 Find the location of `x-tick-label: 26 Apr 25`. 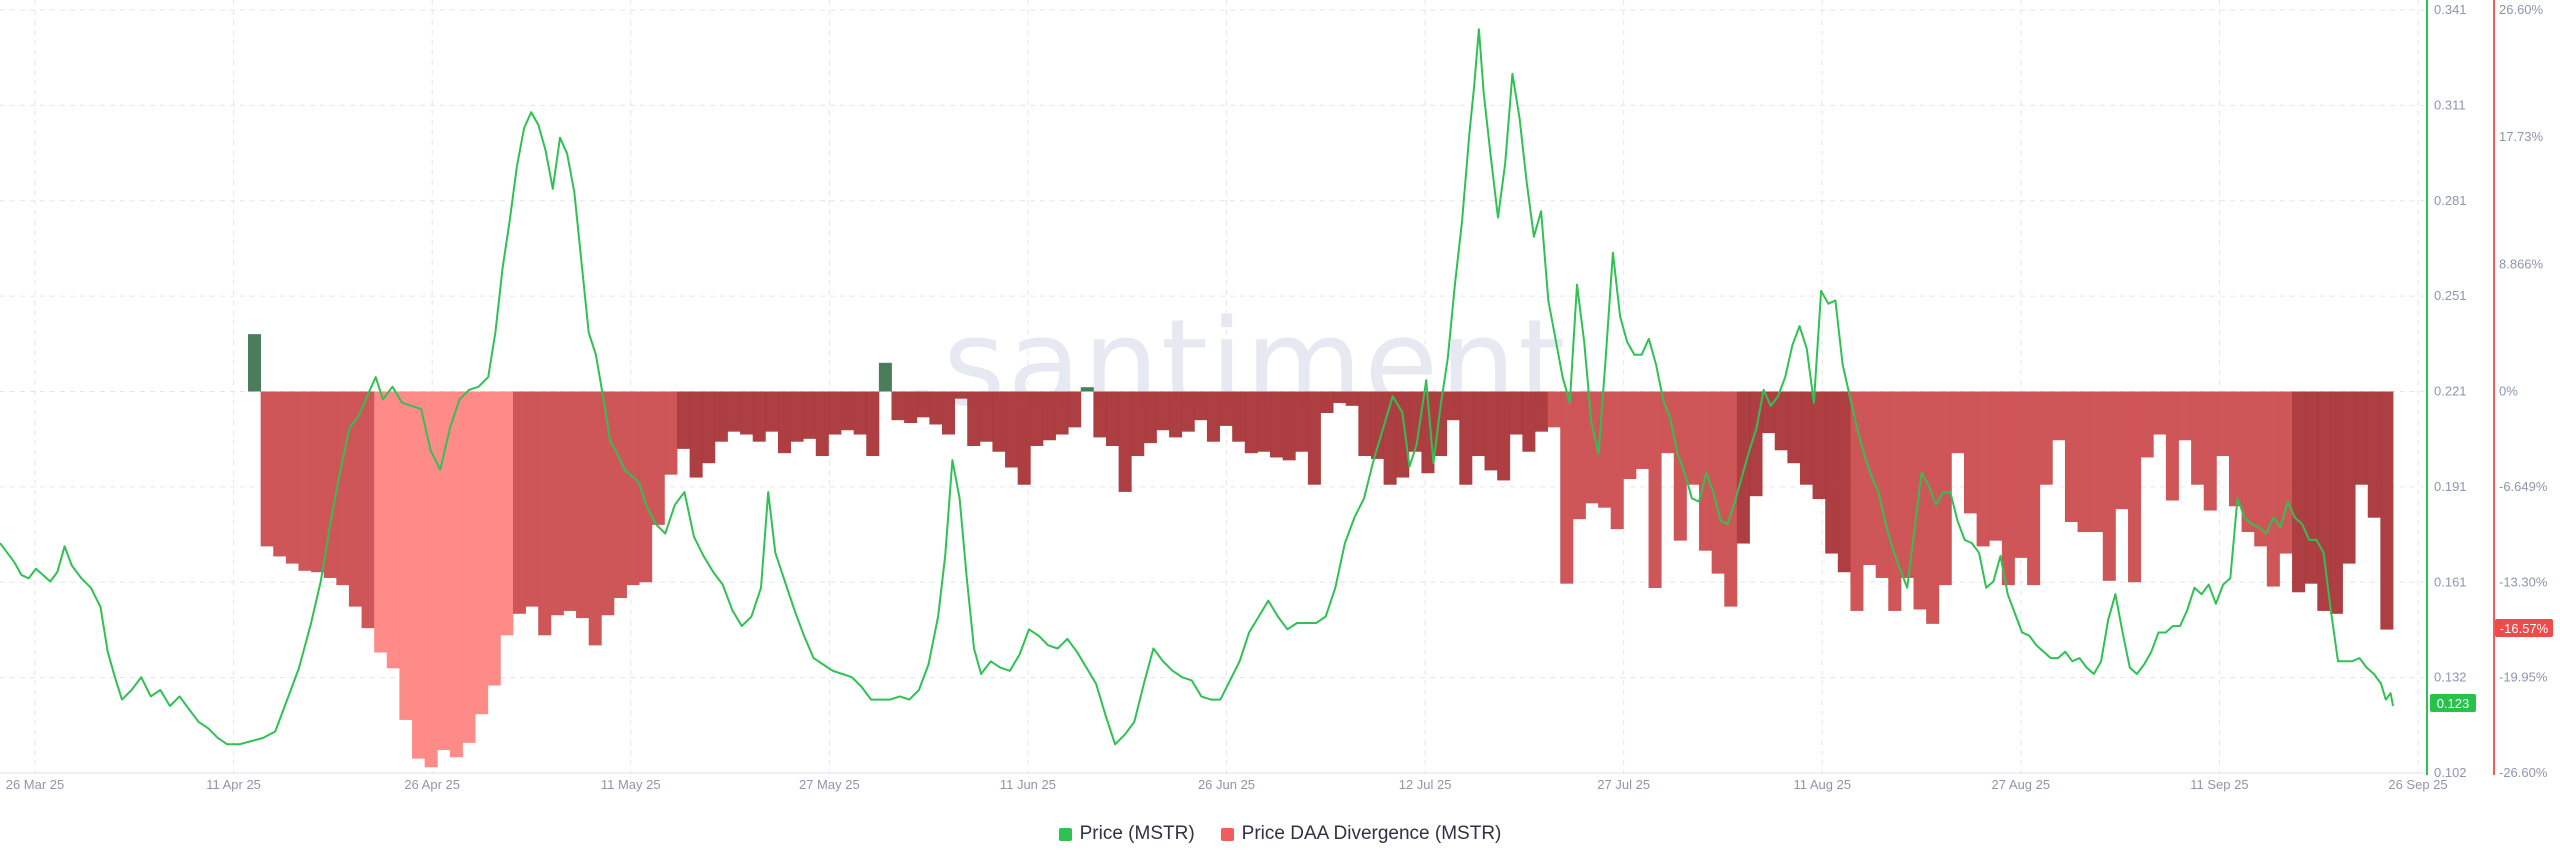

x-tick-label: 26 Apr 25 is located at coordinates (432, 784).